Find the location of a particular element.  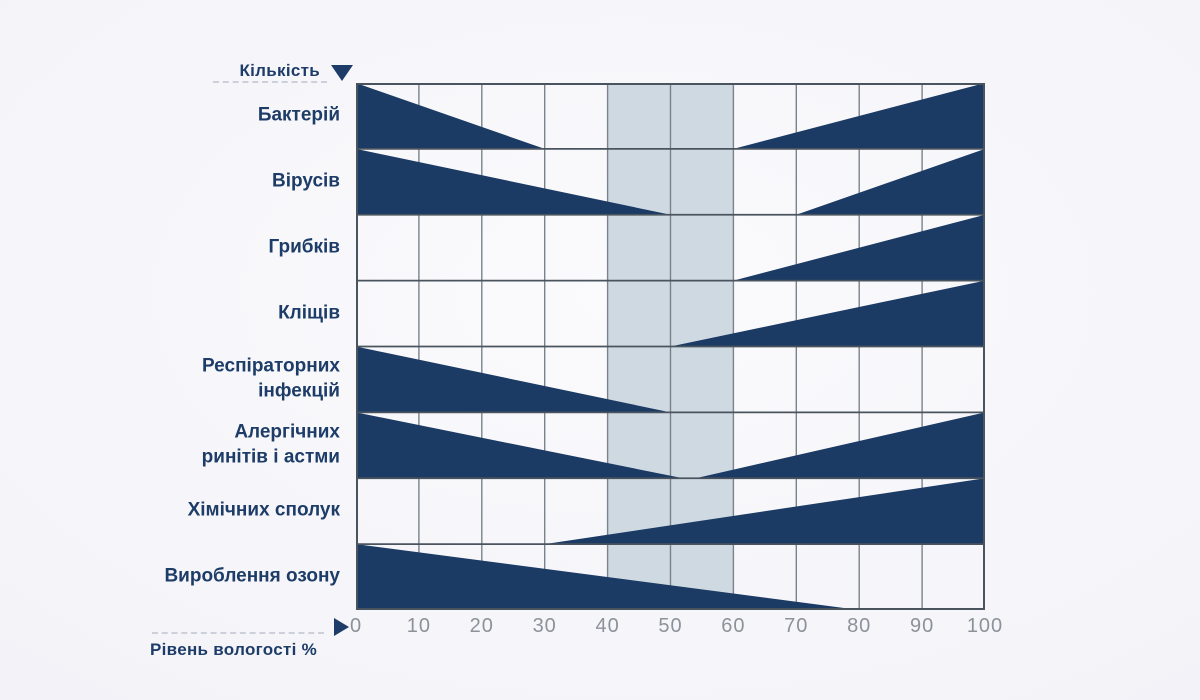

x-tick-label: 40 is located at coordinates (607, 626).